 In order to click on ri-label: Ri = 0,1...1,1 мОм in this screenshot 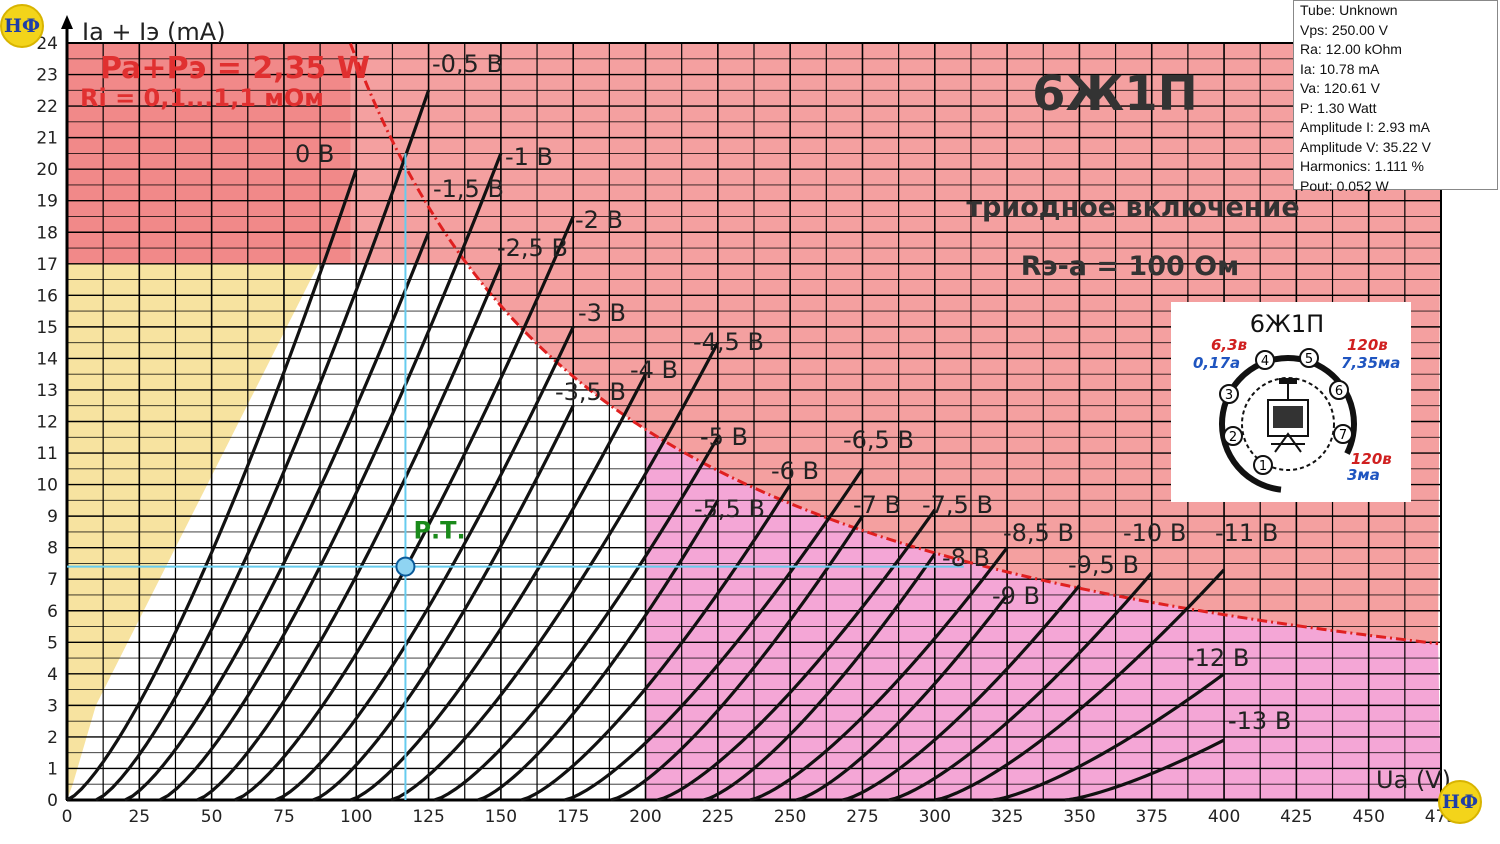, I will do `click(202, 98)`.